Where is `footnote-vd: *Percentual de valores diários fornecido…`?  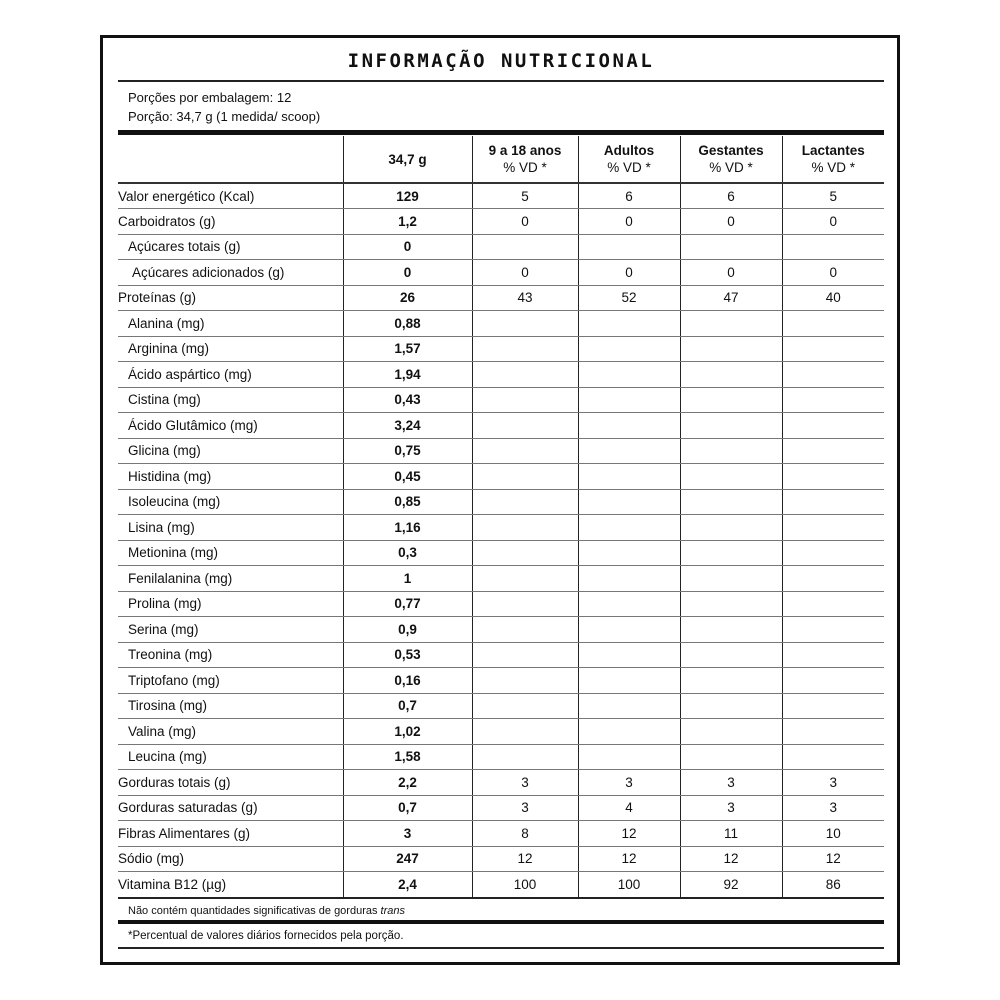 footnote-vd: *Percentual de valores diários fornecido… is located at coordinates (266, 936).